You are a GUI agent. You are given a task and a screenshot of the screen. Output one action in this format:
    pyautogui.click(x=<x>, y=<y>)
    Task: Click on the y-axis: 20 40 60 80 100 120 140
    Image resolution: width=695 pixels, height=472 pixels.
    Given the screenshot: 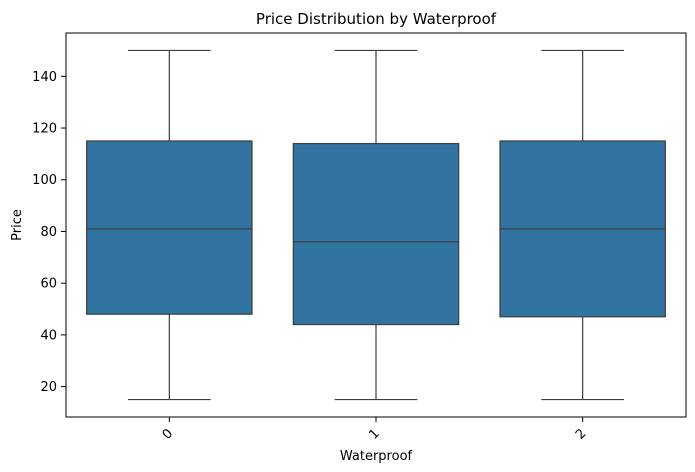 What is the action you would take?
    pyautogui.click(x=49, y=232)
    